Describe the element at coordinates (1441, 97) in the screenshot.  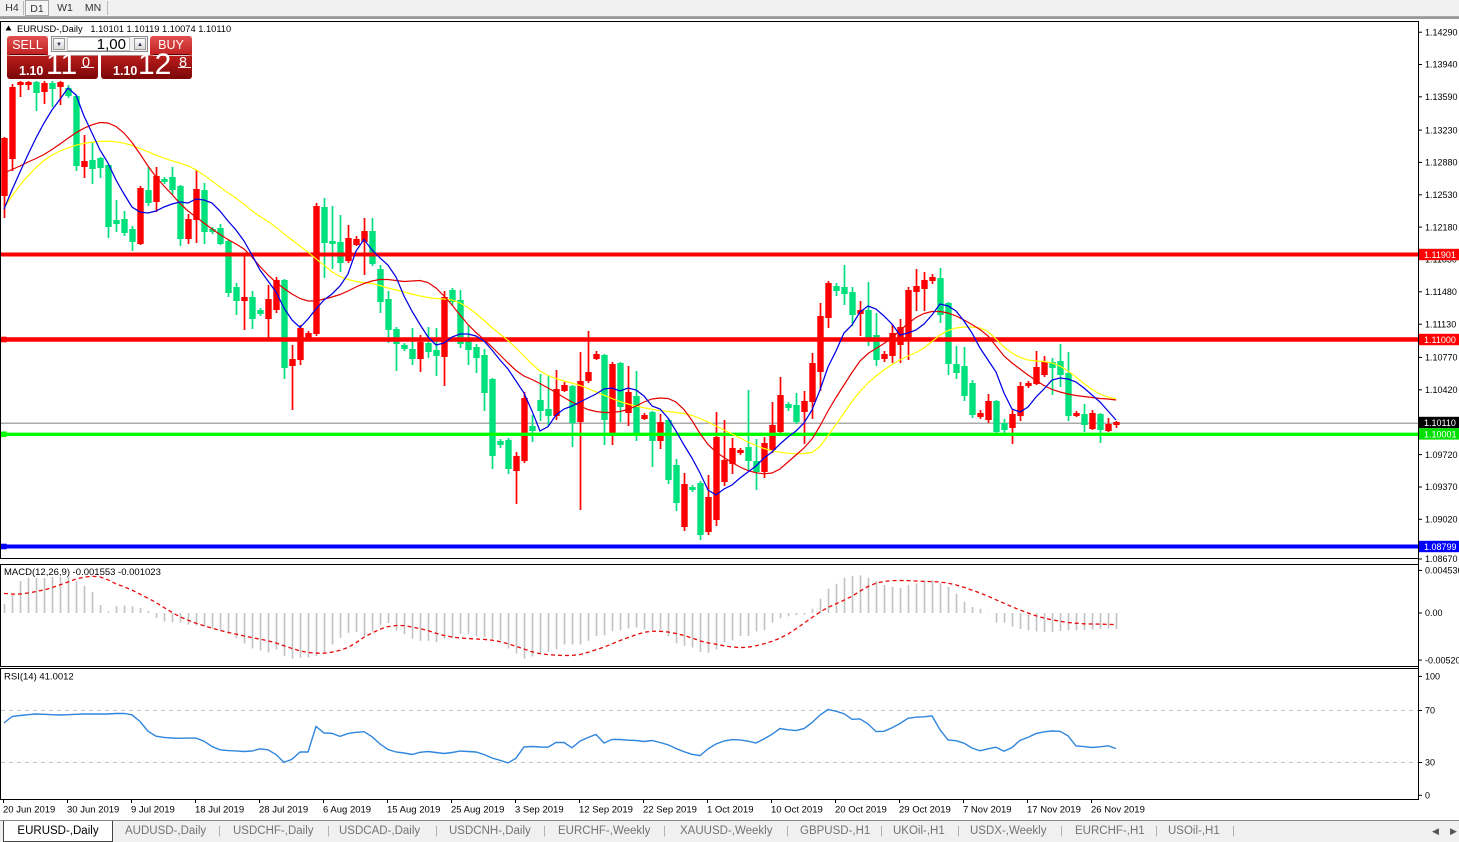
I see `svg-text: 1.13590` at that location.